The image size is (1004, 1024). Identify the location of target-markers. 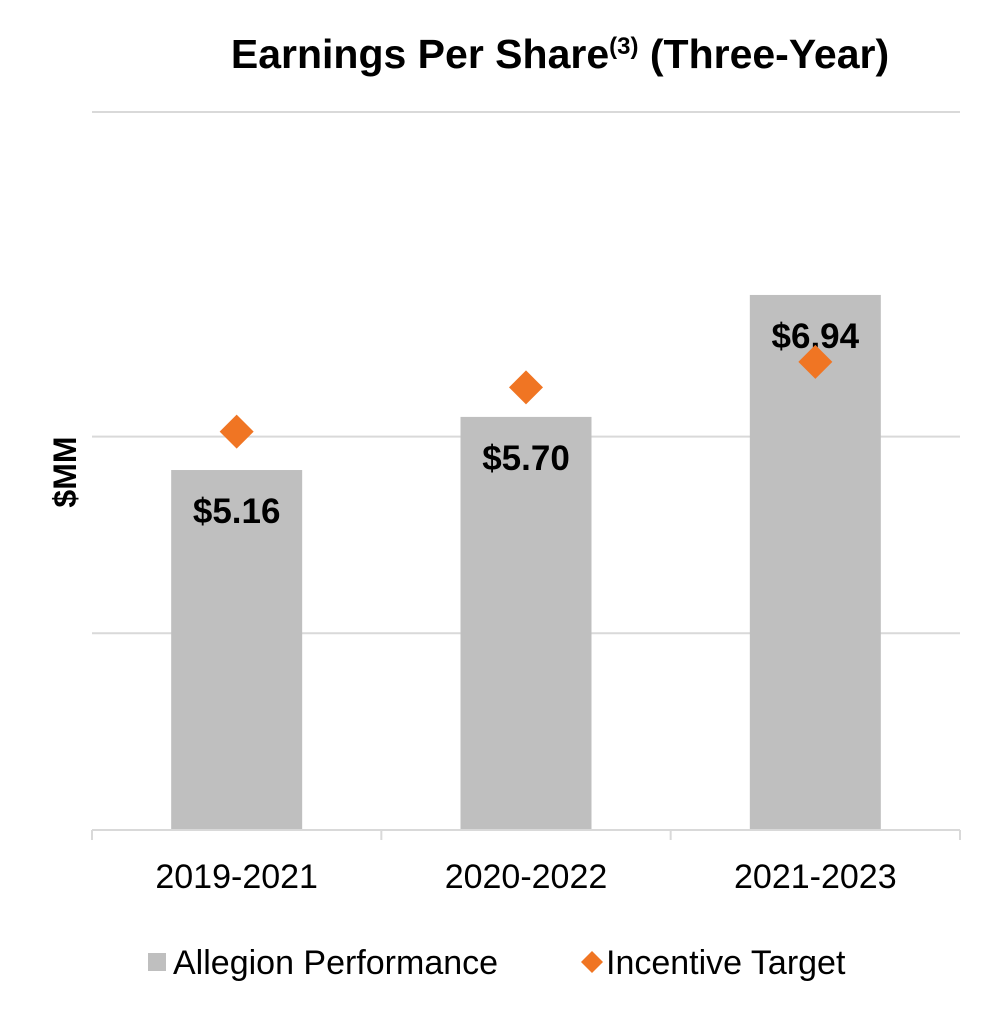
(526, 396).